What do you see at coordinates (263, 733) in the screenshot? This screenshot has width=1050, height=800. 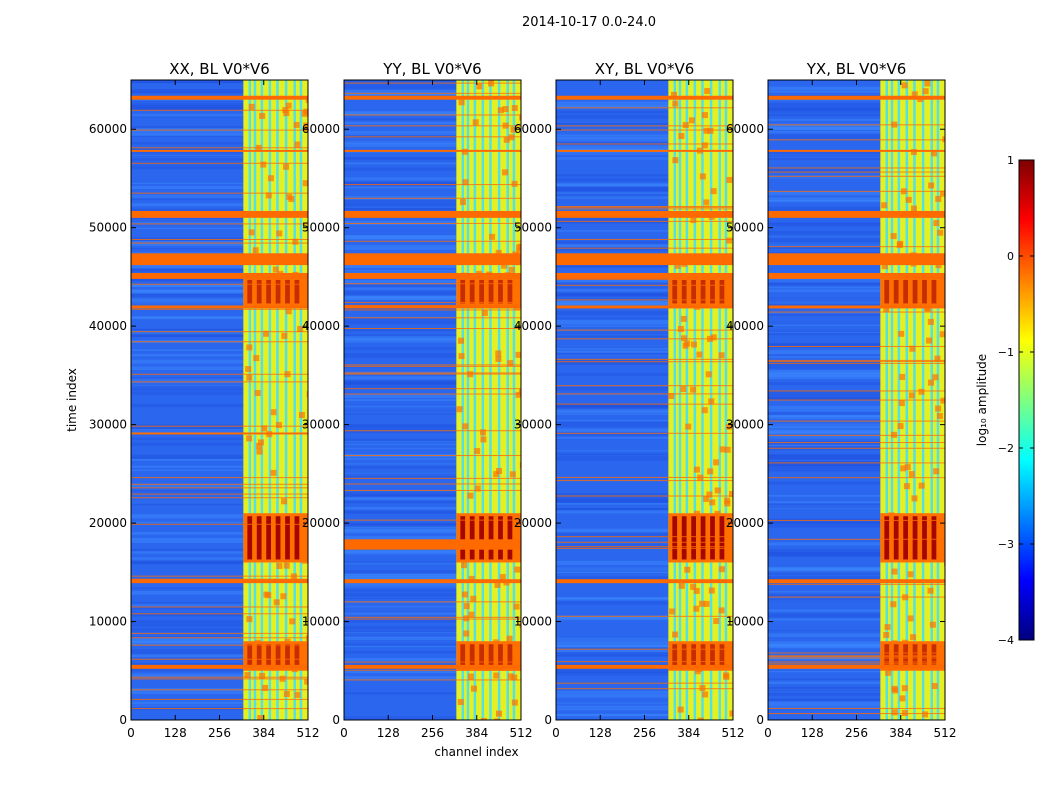 I see `x-tick-label: 384` at bounding box center [263, 733].